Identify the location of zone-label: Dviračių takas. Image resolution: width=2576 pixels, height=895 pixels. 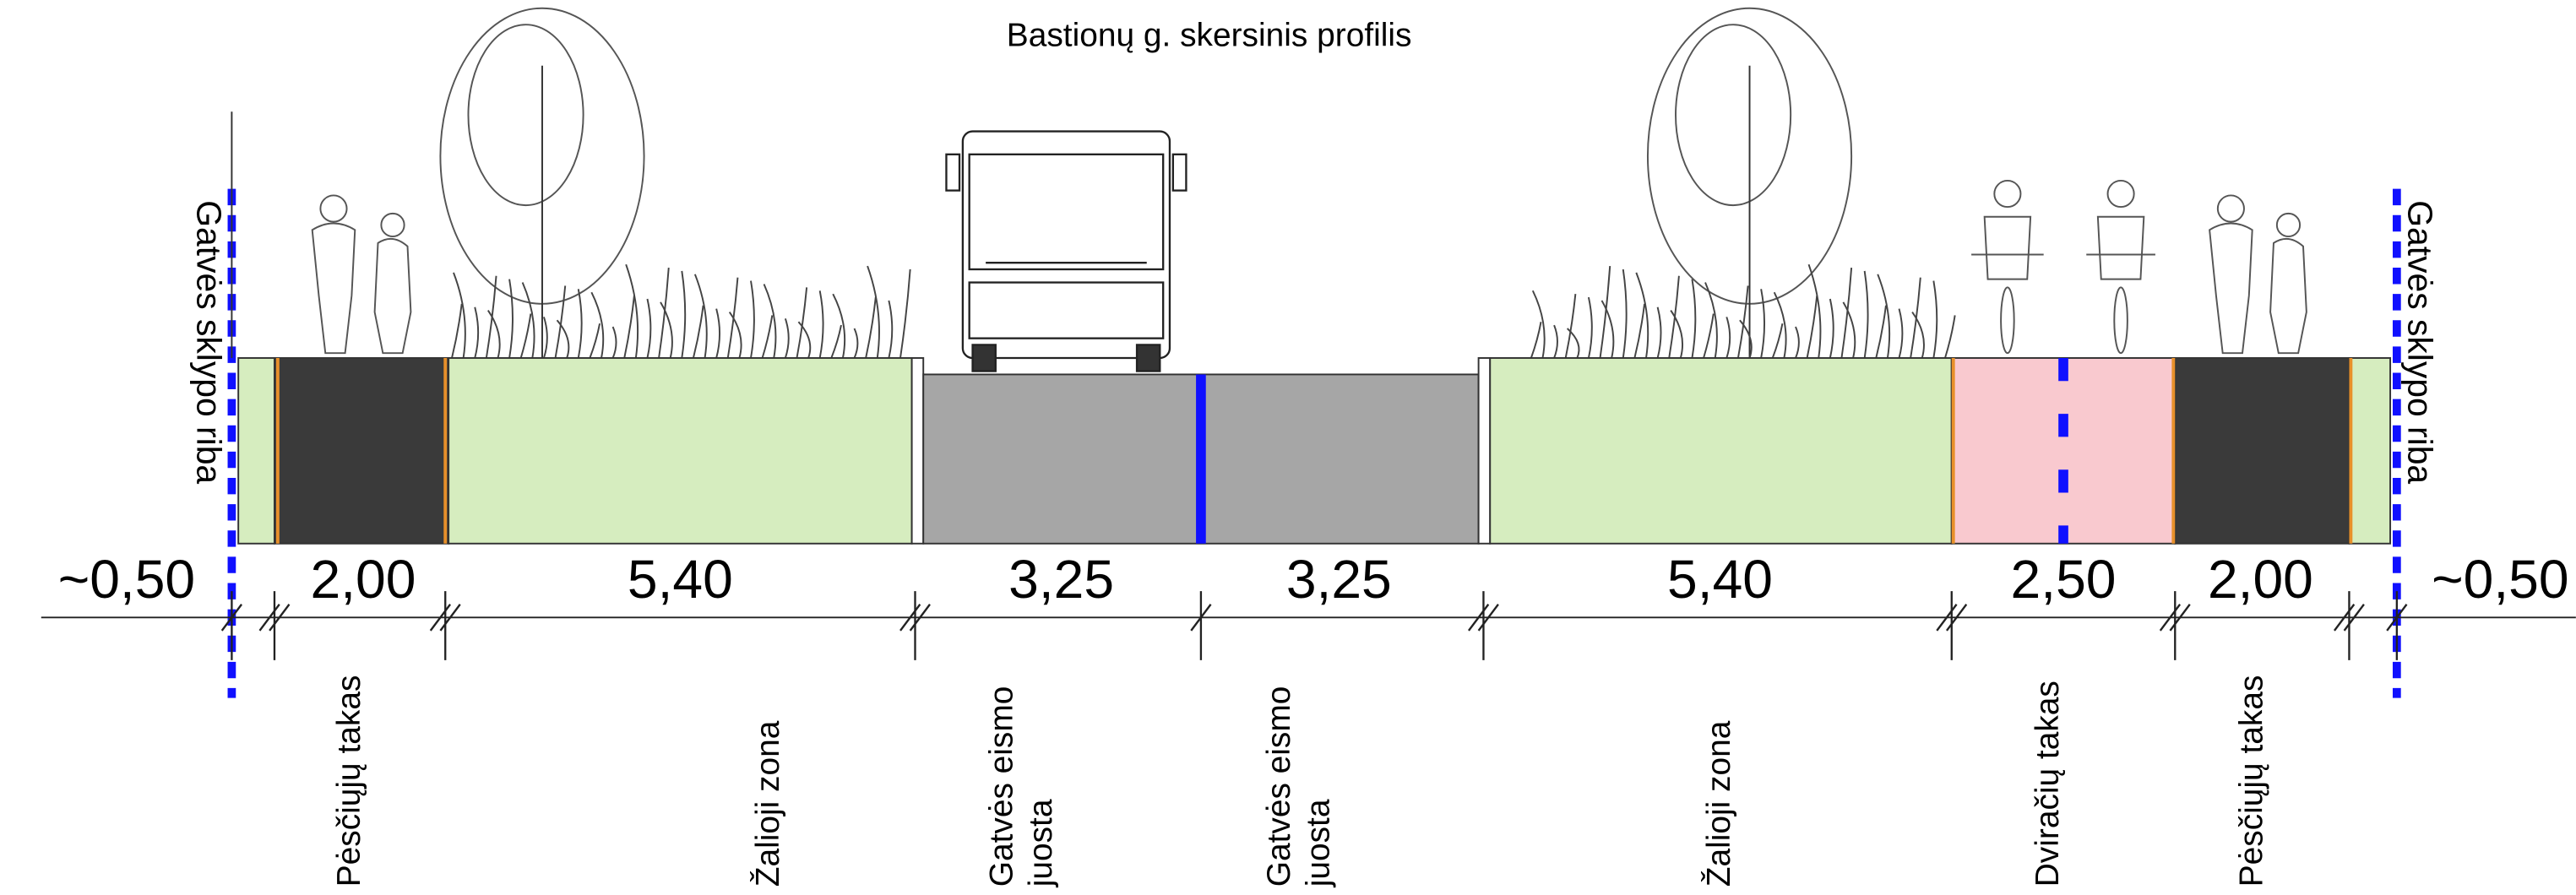
(2048, 784).